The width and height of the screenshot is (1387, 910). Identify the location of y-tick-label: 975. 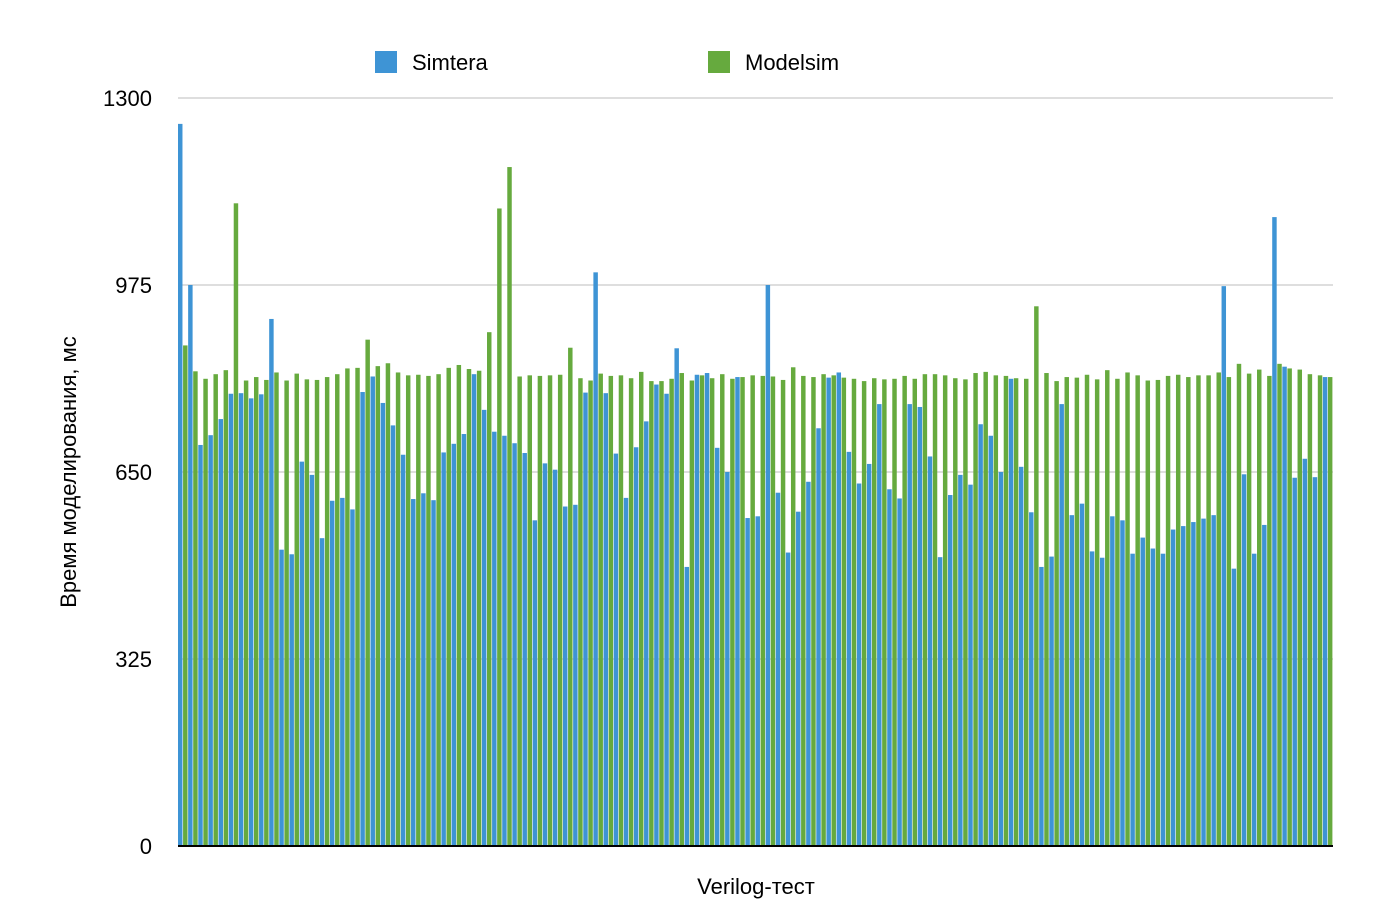
(133, 285).